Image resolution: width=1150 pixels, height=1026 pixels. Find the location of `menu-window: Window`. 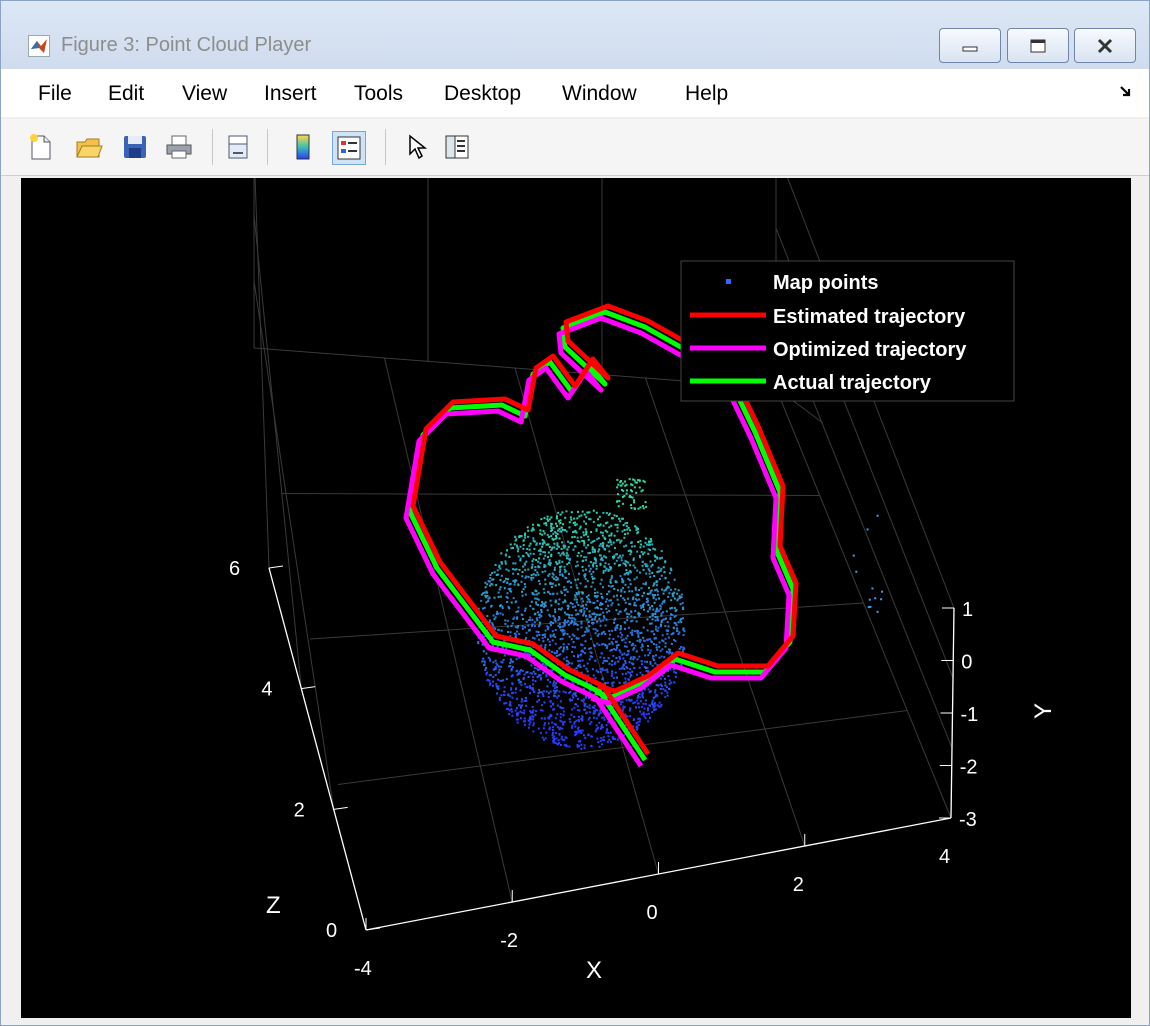

menu-window: Window is located at coordinates (599, 93).